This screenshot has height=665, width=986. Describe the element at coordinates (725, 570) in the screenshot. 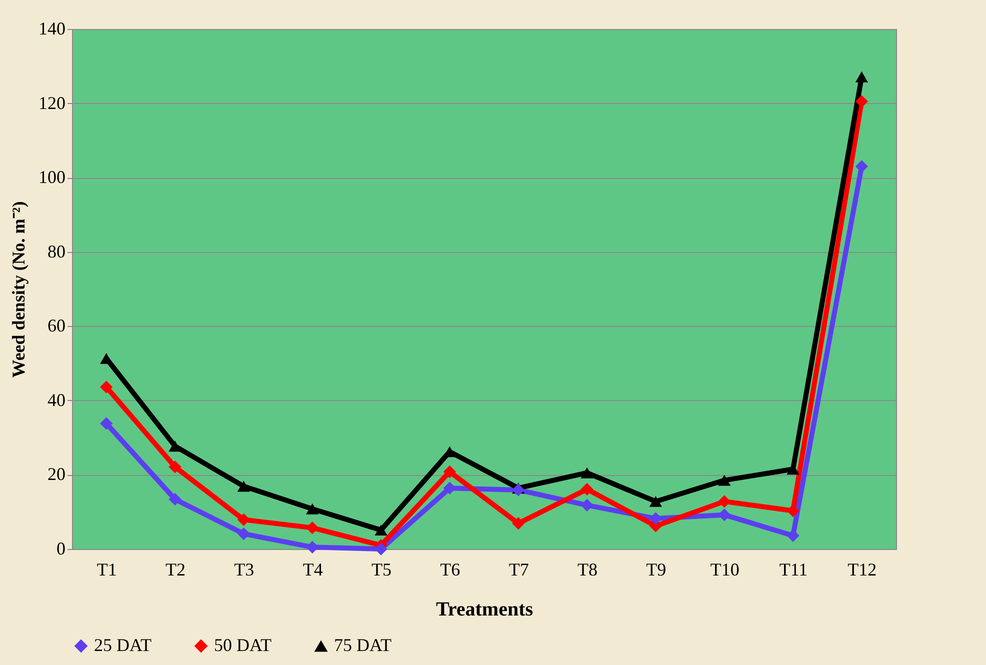

I see `x-tick-label: T10` at that location.